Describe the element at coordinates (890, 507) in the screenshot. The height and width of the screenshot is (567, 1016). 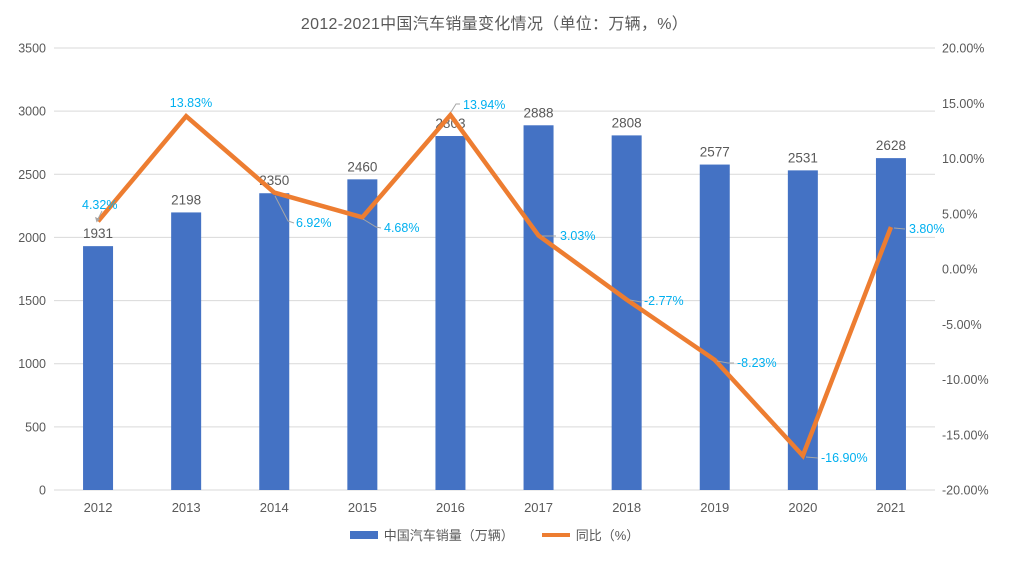
I see `x-axis-label-2021: 2021` at that location.